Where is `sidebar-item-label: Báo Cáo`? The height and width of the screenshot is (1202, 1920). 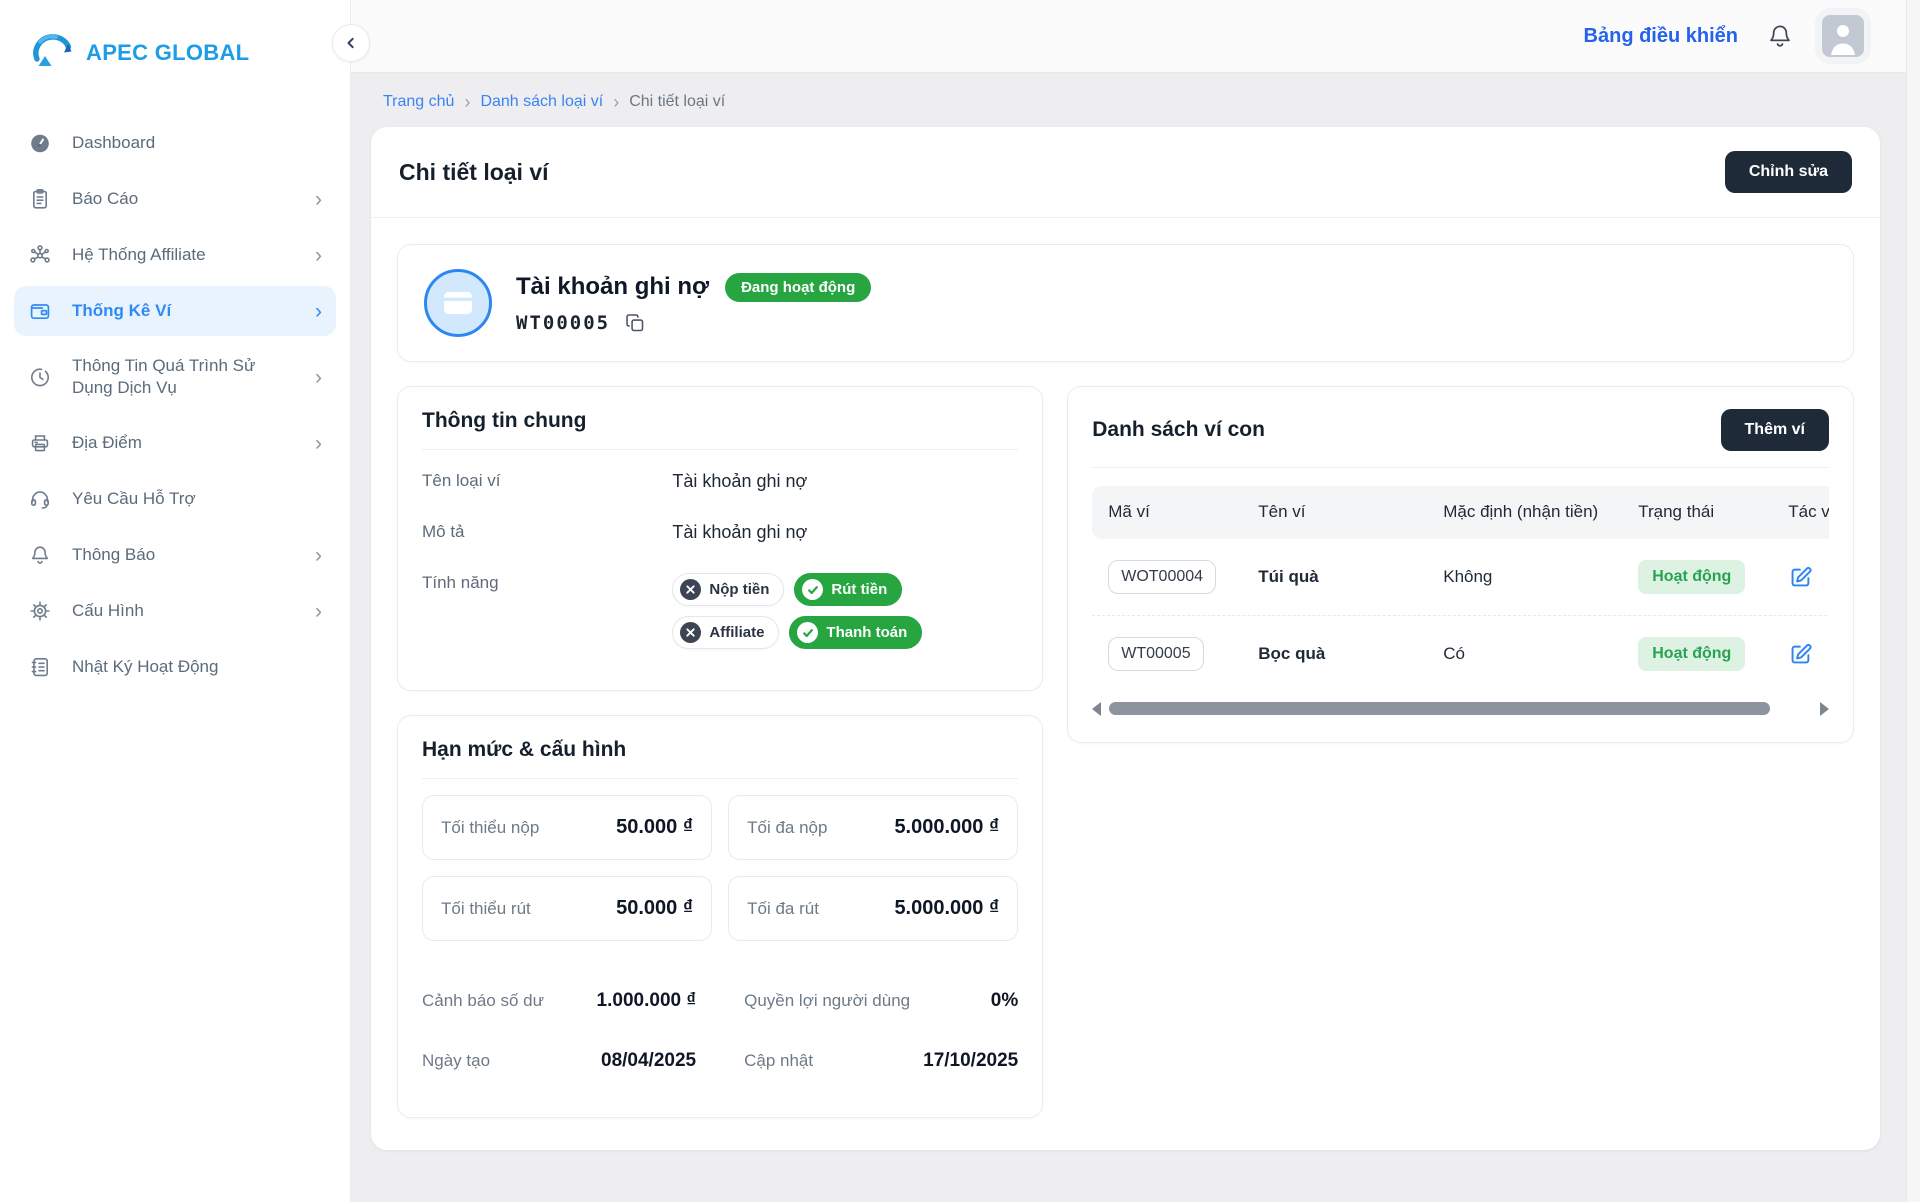
sidebar-item-label: Báo Cáo is located at coordinates (105, 198).